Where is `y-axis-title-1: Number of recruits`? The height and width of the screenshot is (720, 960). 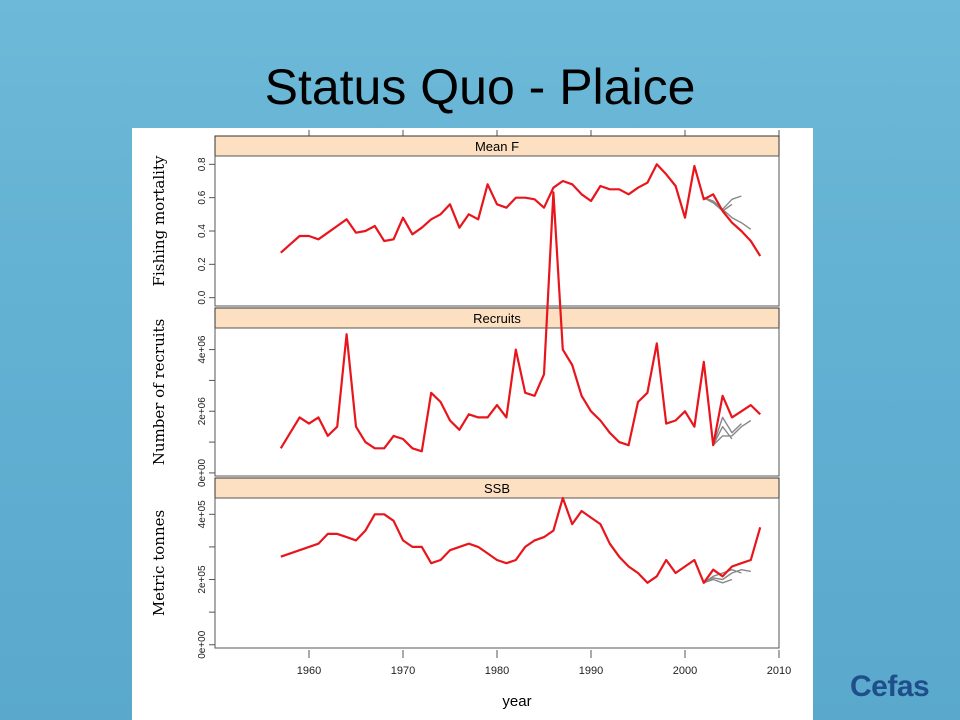
y-axis-title-1: Number of recruits is located at coordinates (159, 392).